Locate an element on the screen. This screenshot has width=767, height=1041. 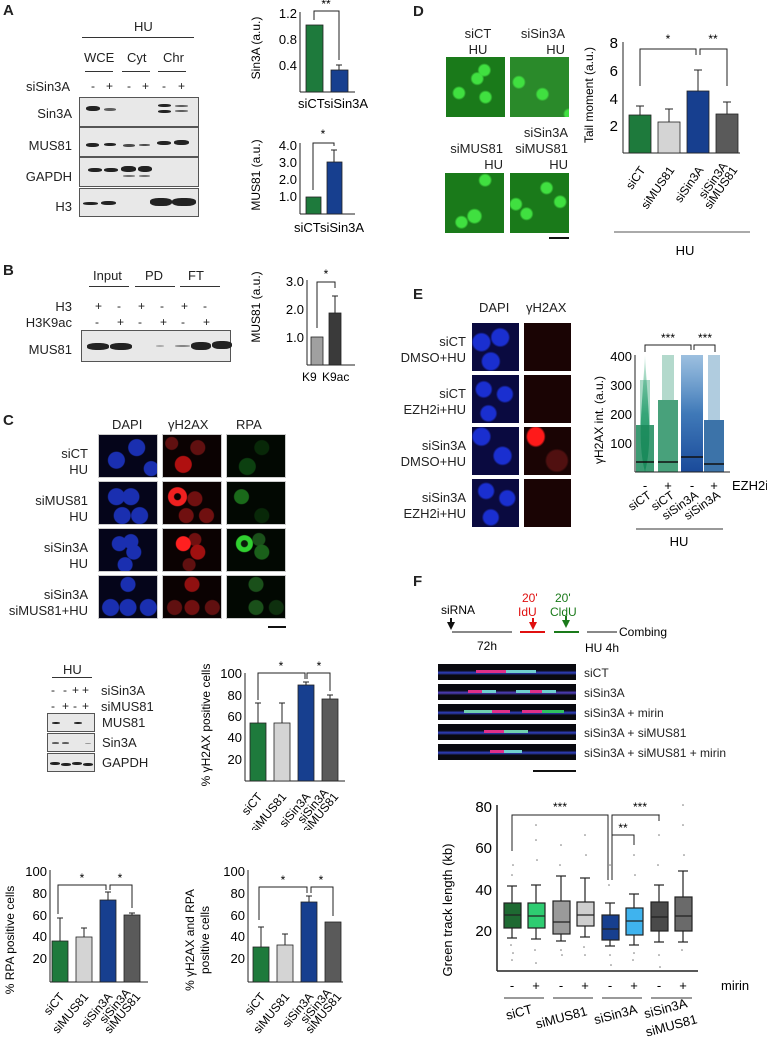
row-label: siCT EZH2i+HU is located at coordinates (435, 401).